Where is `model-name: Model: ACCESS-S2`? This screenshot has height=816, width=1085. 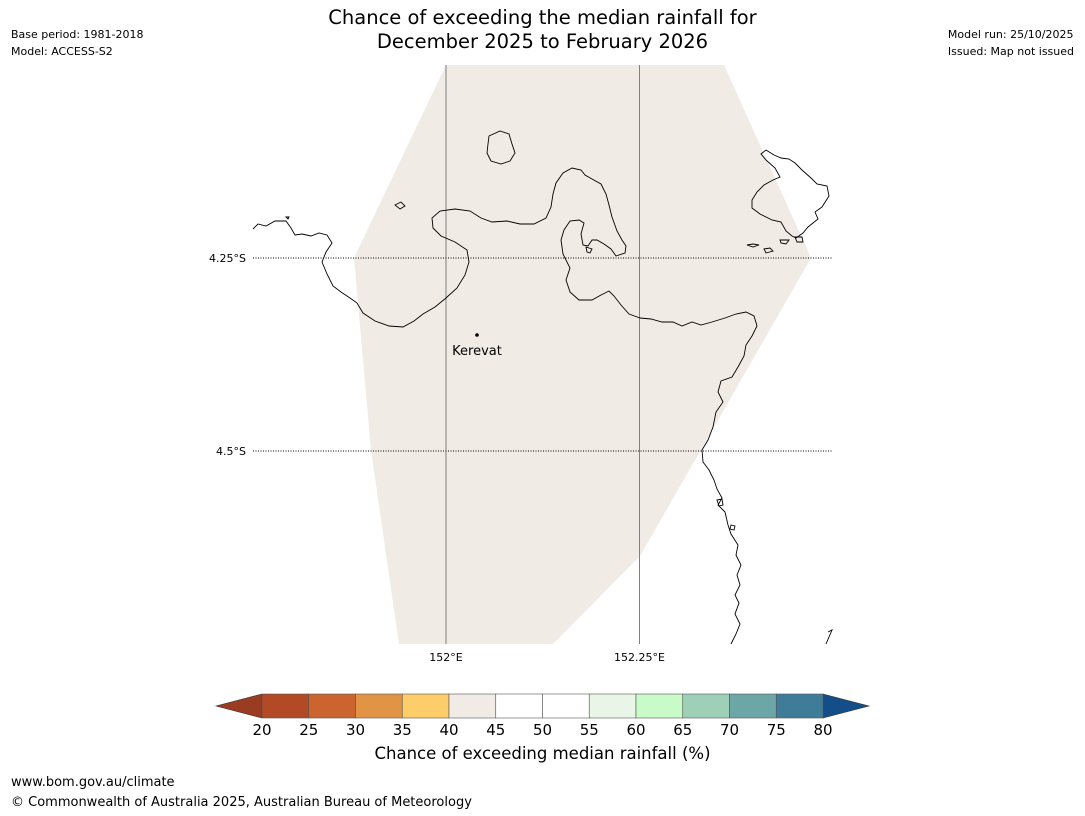
model-name: Model: ACCESS-S2 is located at coordinates (62, 51).